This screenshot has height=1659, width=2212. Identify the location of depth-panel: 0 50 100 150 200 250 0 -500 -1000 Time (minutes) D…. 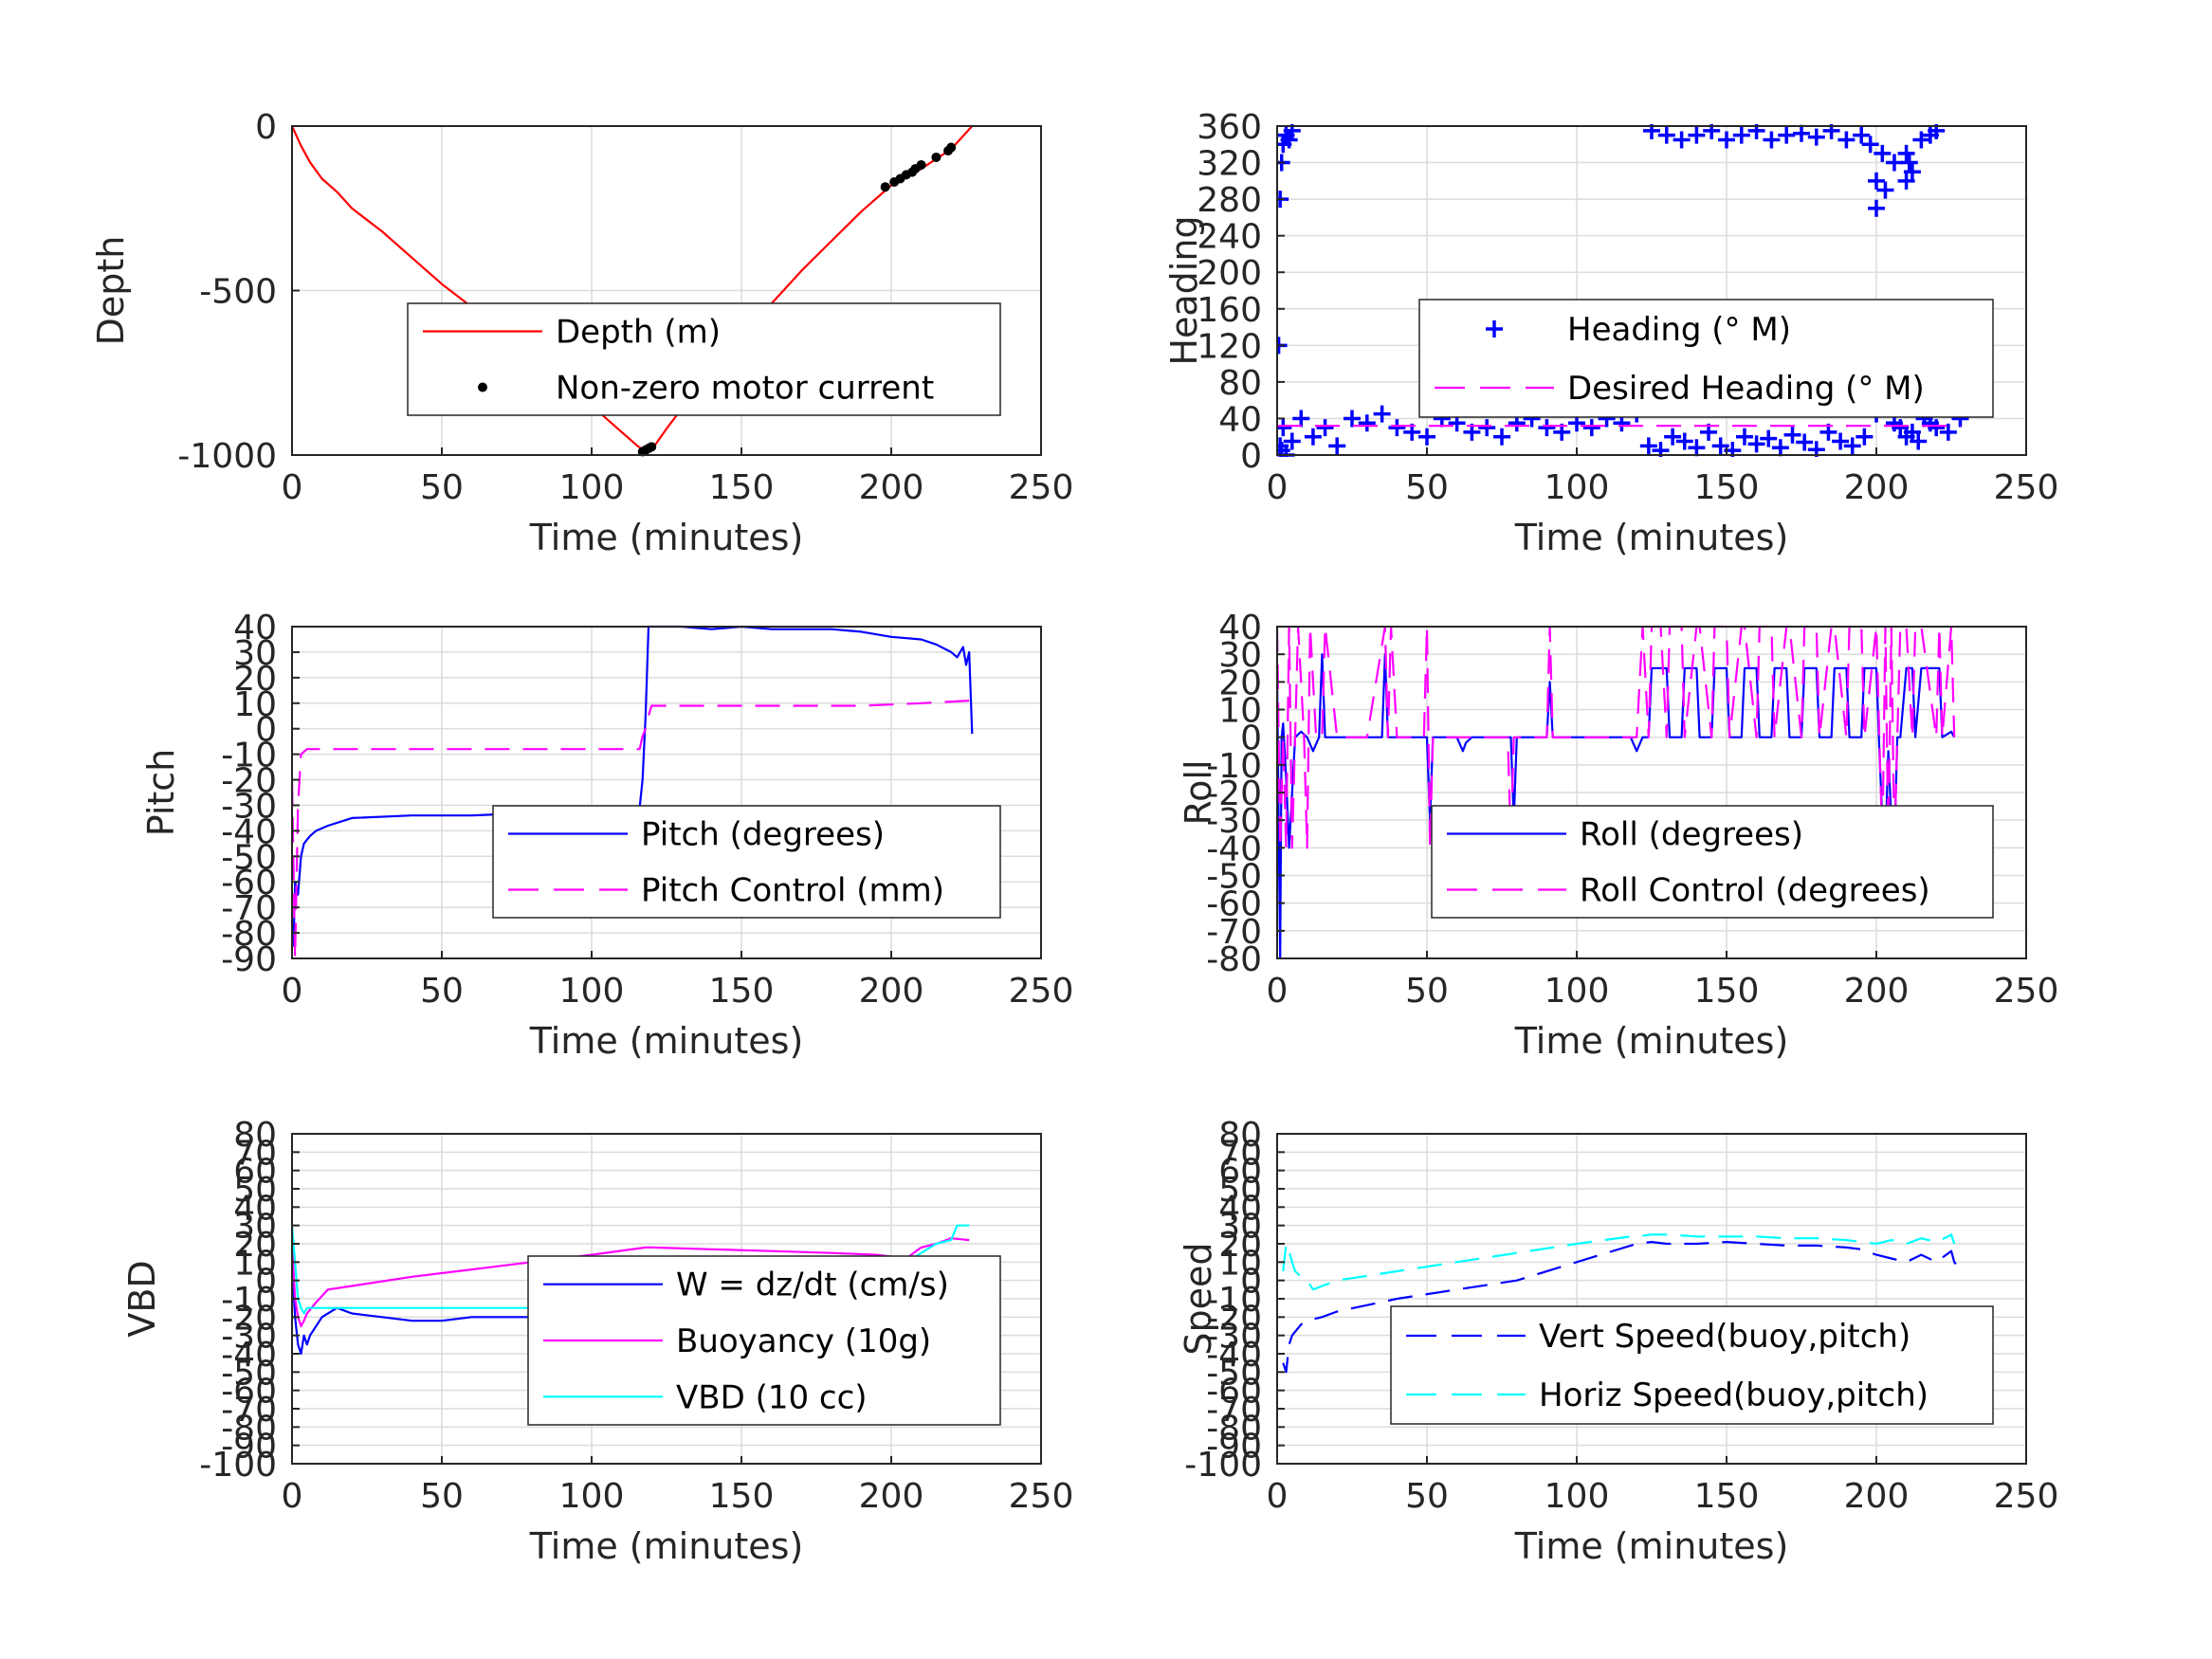
(581, 333).